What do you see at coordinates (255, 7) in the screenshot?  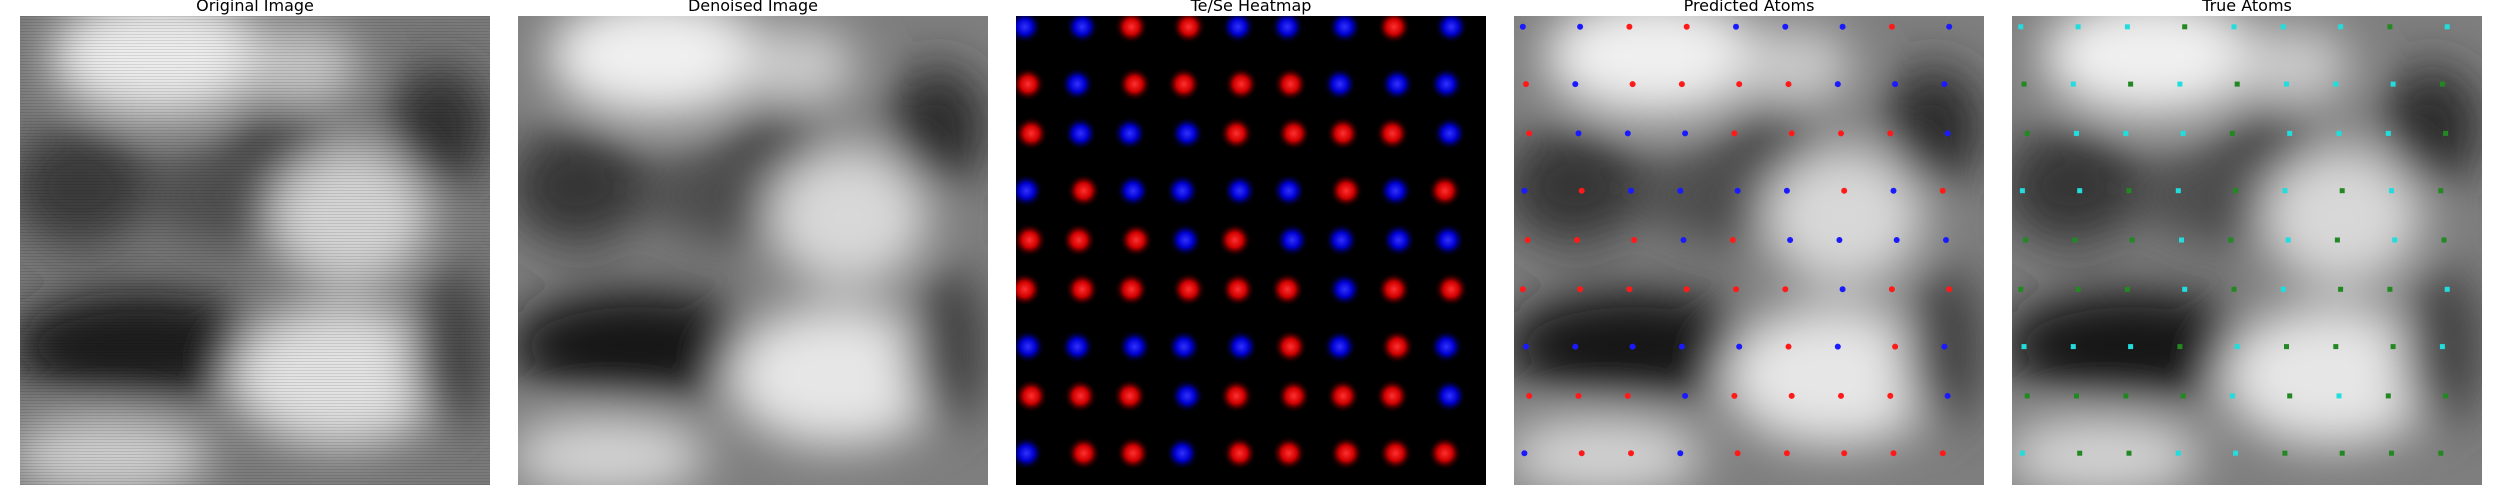 I see `panel-title-0: Original Image` at bounding box center [255, 7].